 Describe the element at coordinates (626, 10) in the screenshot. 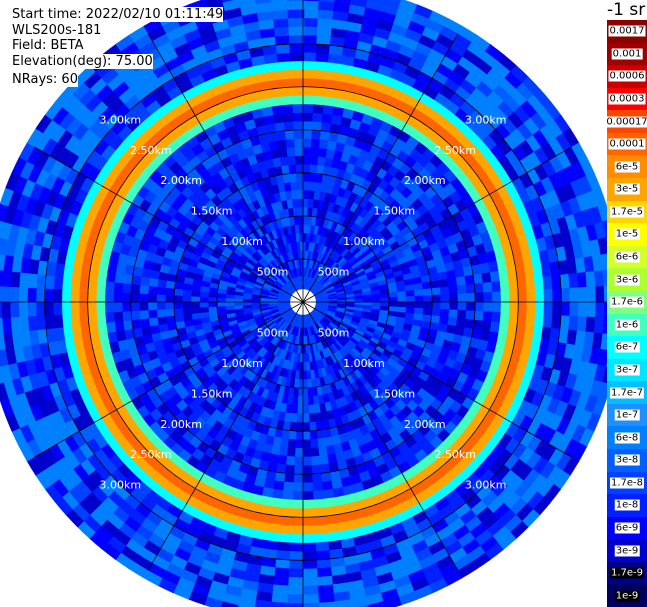

I see `colorbar-title: -1 sr` at that location.